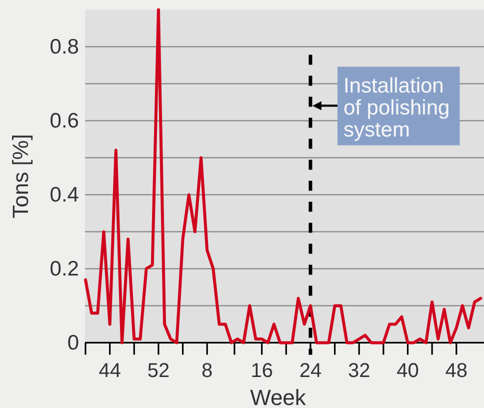 This screenshot has width=484, height=408. Describe the element at coordinates (109, 371) in the screenshot. I see `x-tick-label: 44` at that location.